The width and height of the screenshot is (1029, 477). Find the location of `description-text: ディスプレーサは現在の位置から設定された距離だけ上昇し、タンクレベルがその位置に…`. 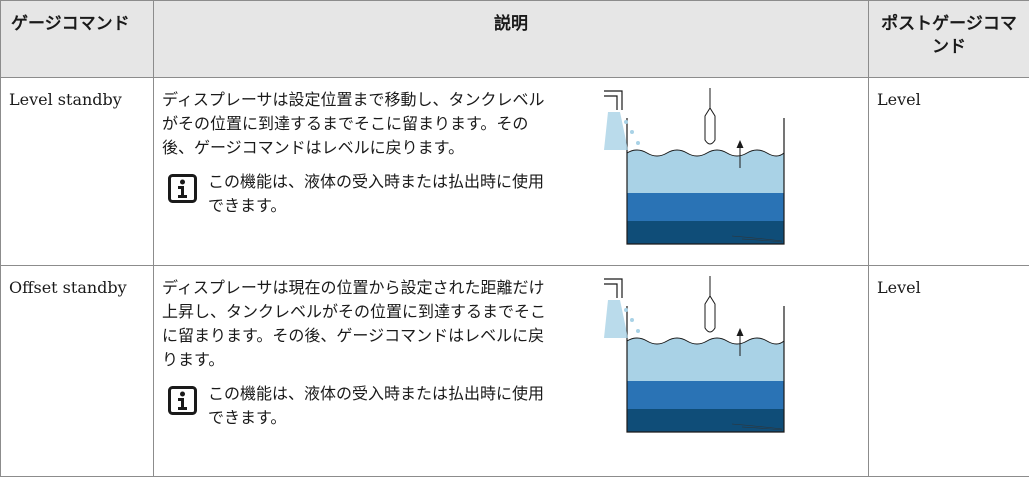

description-text: ディスプレーサは現在の位置から設定された距離だけ上昇し、タンクレベルがその位置に… is located at coordinates (356, 324).